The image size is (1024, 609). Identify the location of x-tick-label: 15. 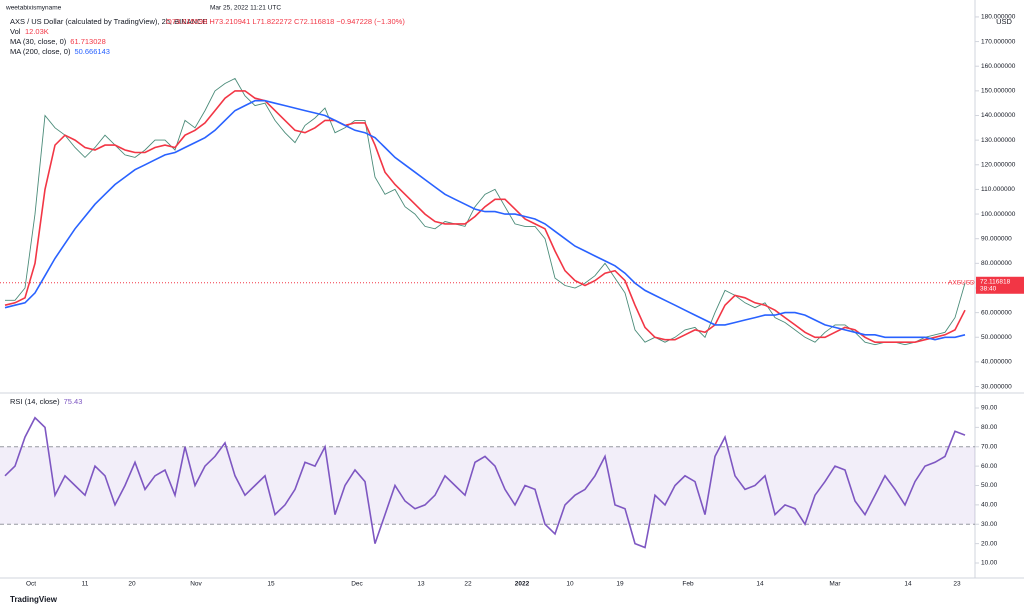
(271, 584).